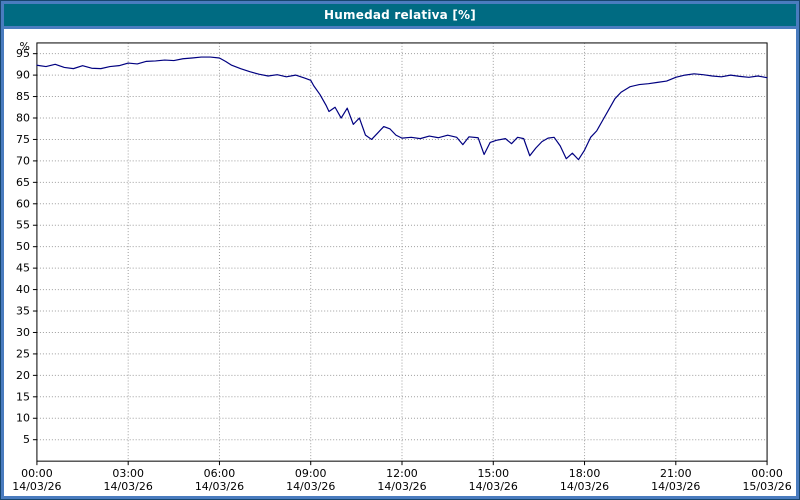 The height and width of the screenshot is (500, 800). I want to click on y-axis-unit-label: %, so click(25, 46).